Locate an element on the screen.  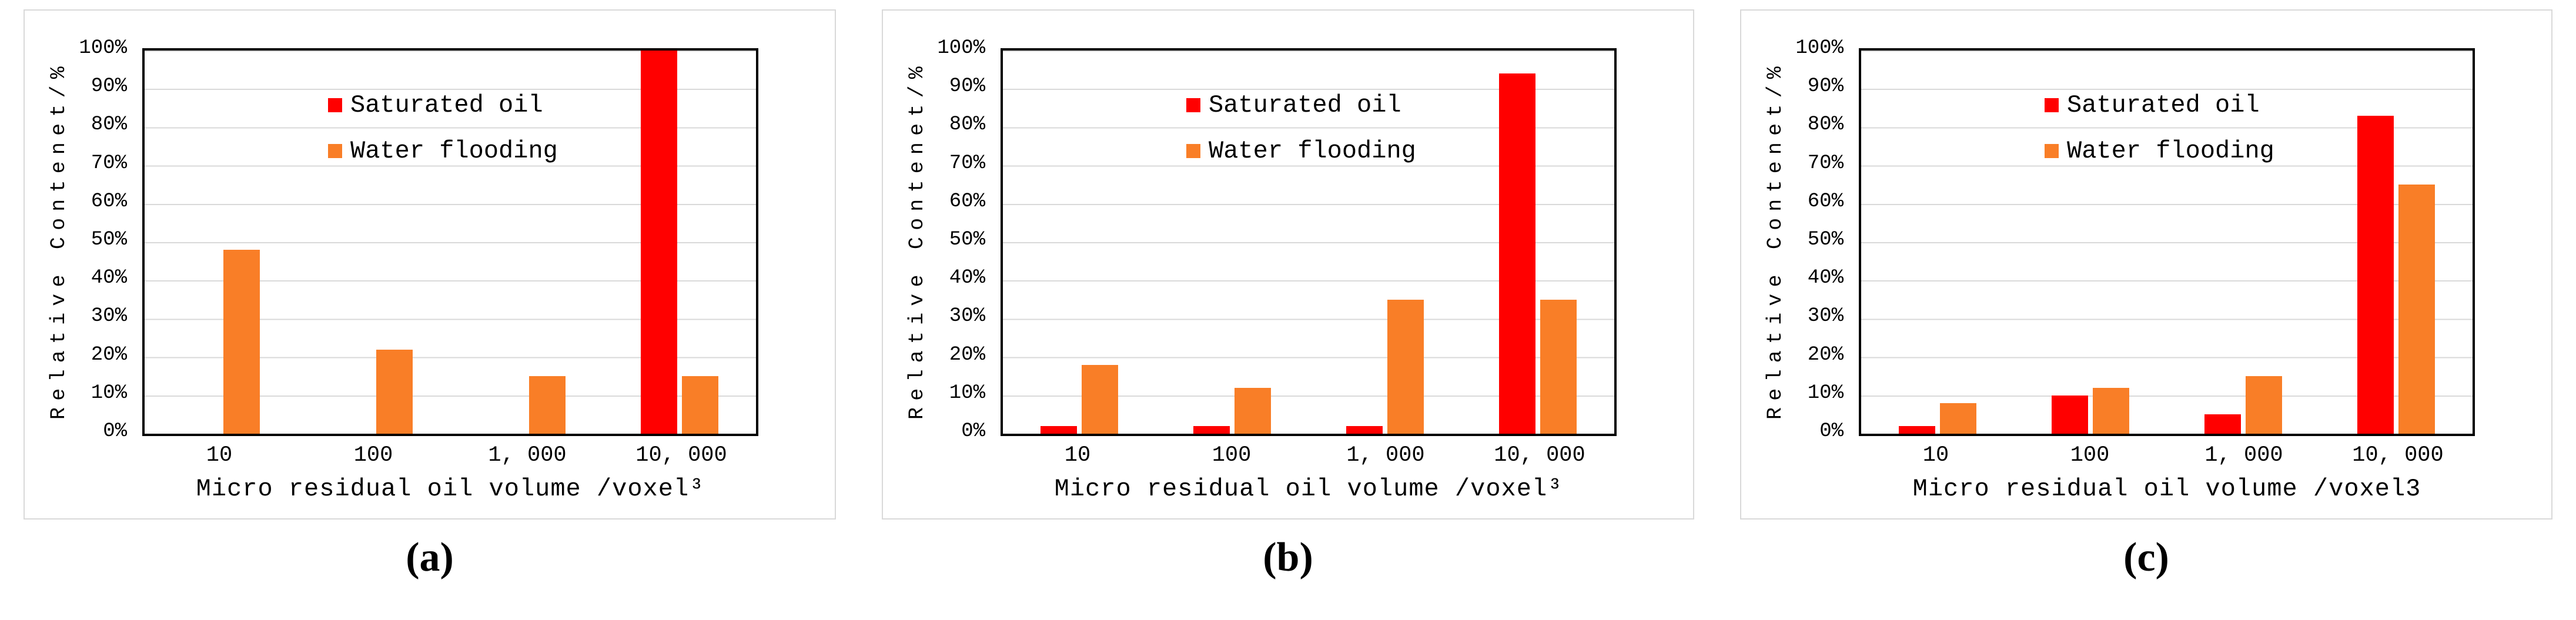
x-tick-label: 10, 000 is located at coordinates (2398, 455).